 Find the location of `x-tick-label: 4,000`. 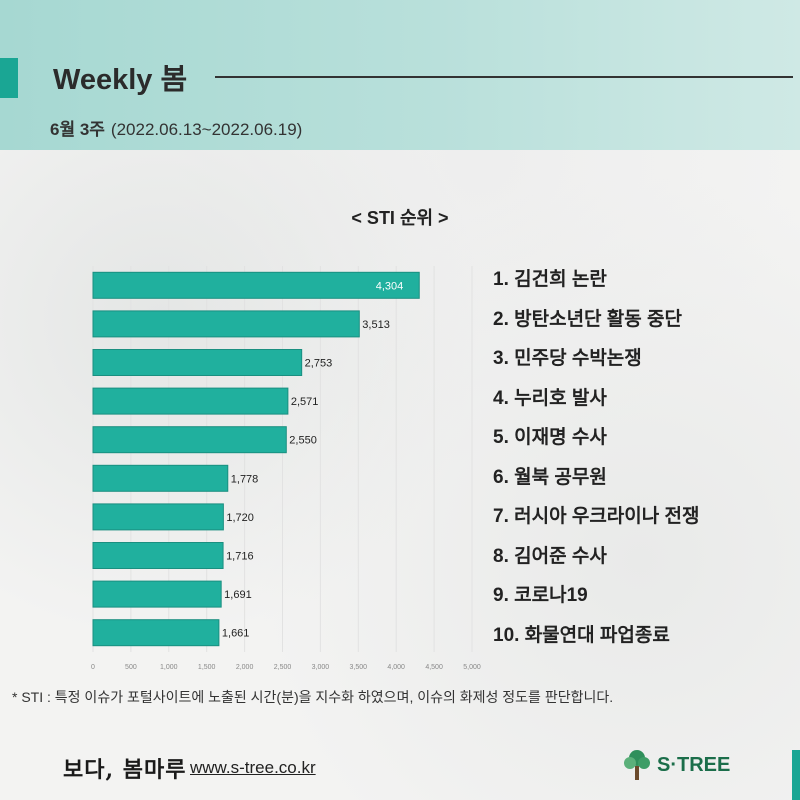

x-tick-label: 4,000 is located at coordinates (396, 667).